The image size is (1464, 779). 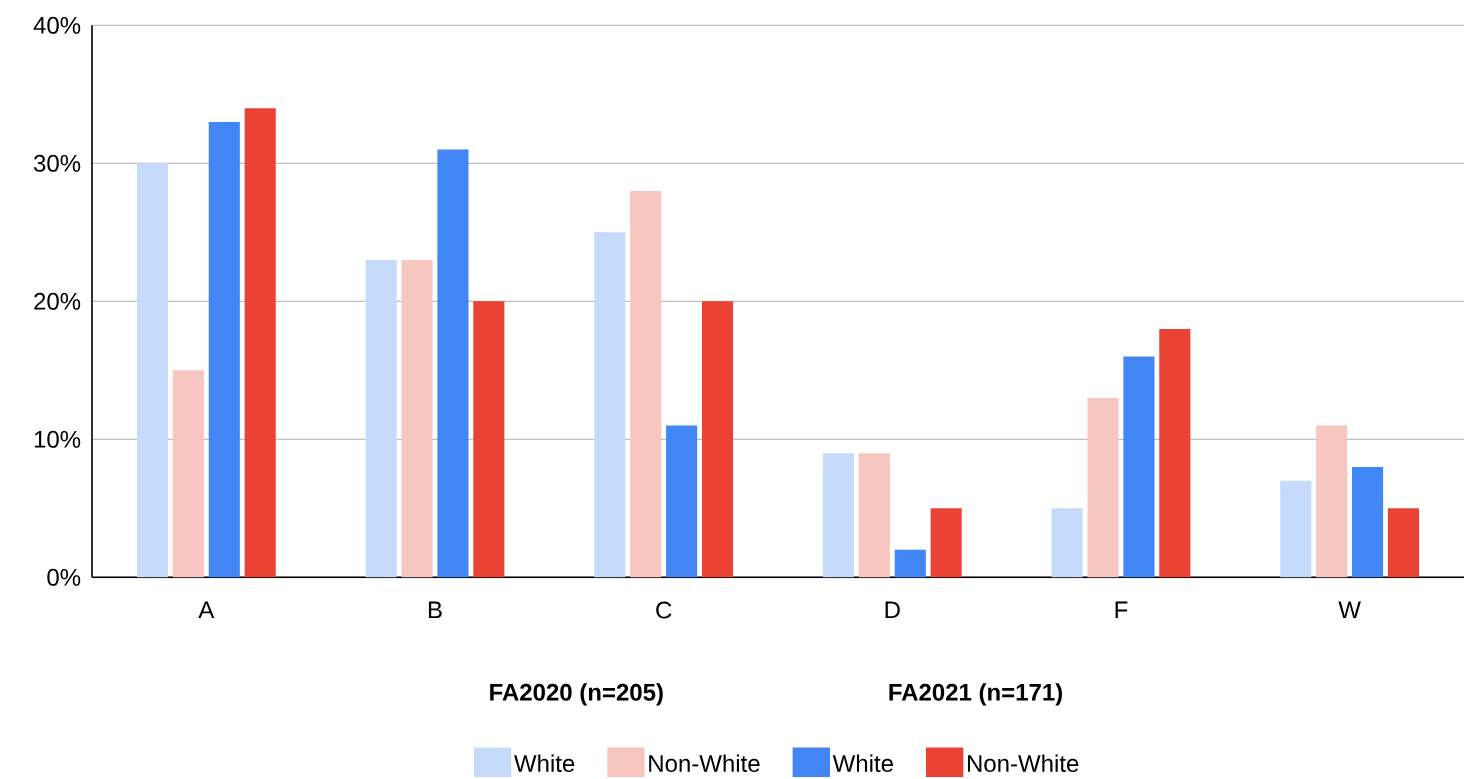 What do you see at coordinates (435, 610) in the screenshot?
I see `x-tick-label: B` at bounding box center [435, 610].